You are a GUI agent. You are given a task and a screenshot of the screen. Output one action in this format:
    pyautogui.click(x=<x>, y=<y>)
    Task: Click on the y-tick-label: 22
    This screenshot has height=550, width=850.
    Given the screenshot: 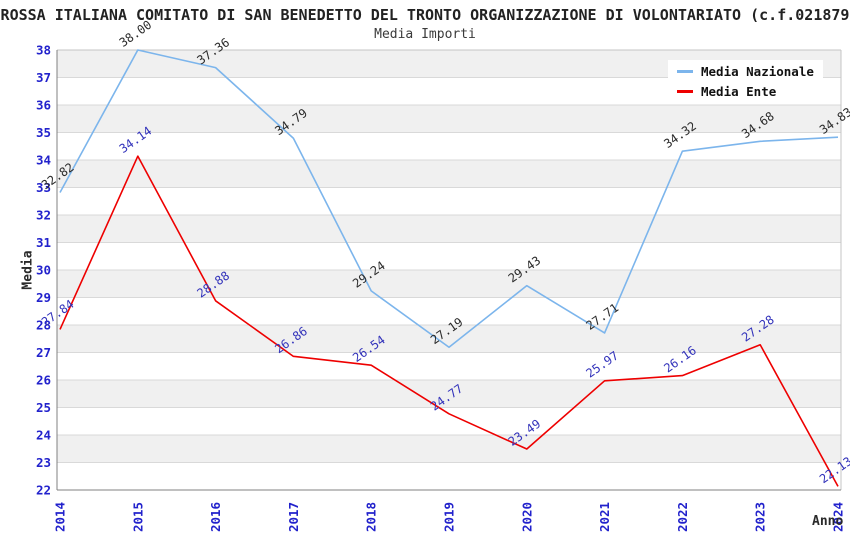 What is the action you would take?
    pyautogui.click(x=43, y=490)
    